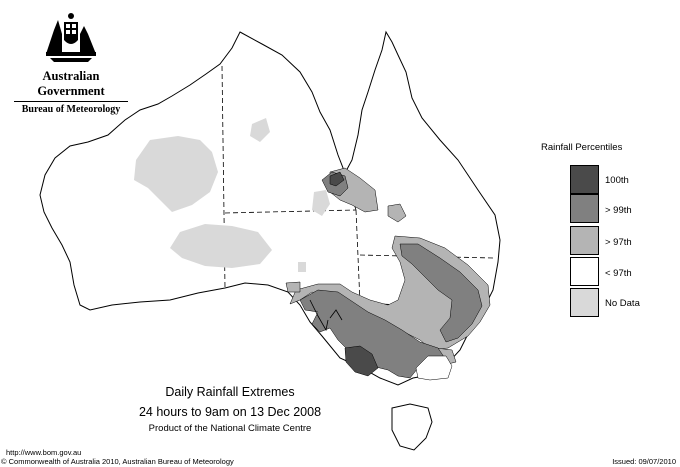  What do you see at coordinates (584, 208) in the screenshot?
I see `legend-swatch-99th` at bounding box center [584, 208].